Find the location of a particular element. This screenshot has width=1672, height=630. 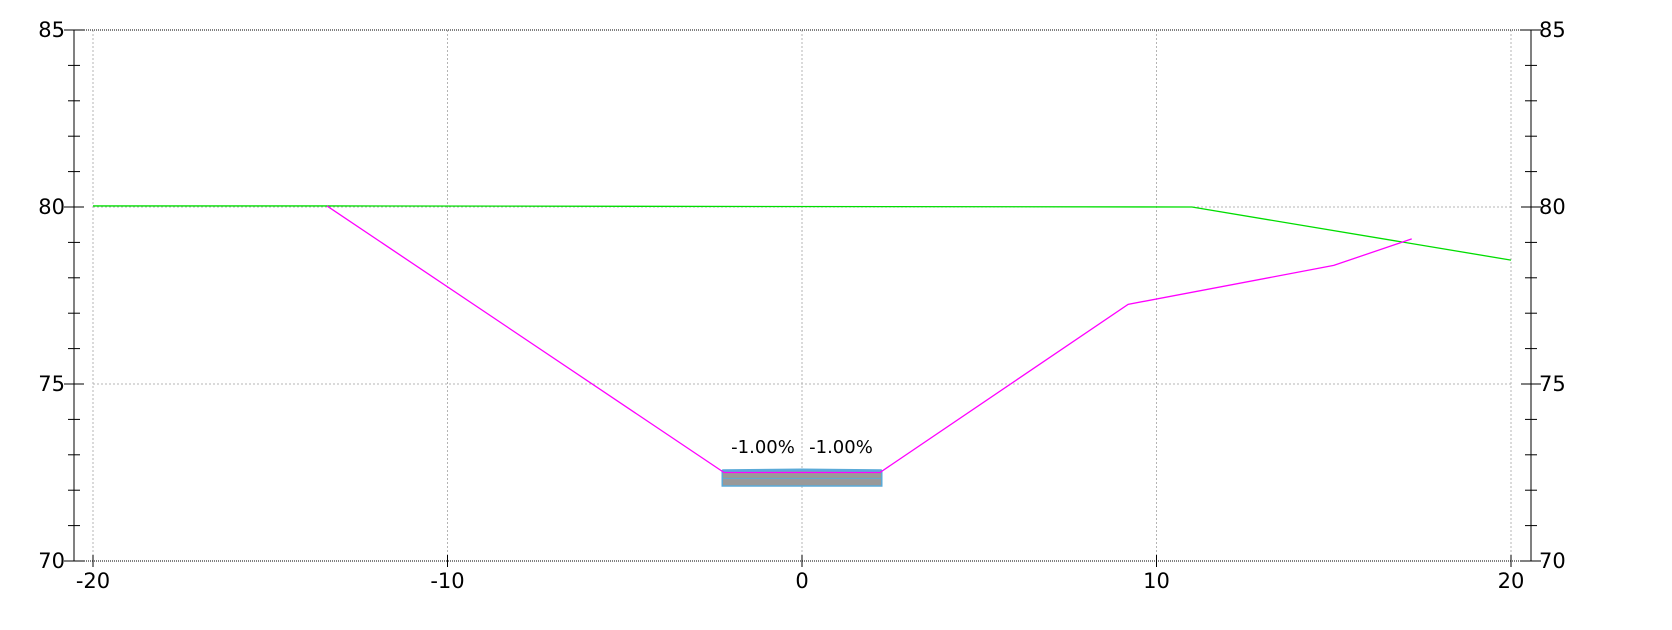

x-tick-label: 0 is located at coordinates (801, 581).